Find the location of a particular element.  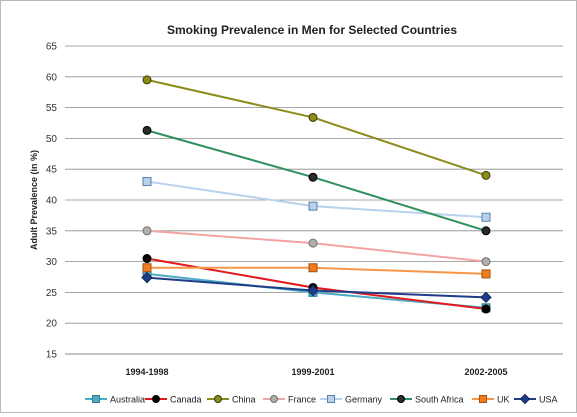

x-axis-ticks: 1994-1998 1999-2001 2002-2005 is located at coordinates (316, 372).